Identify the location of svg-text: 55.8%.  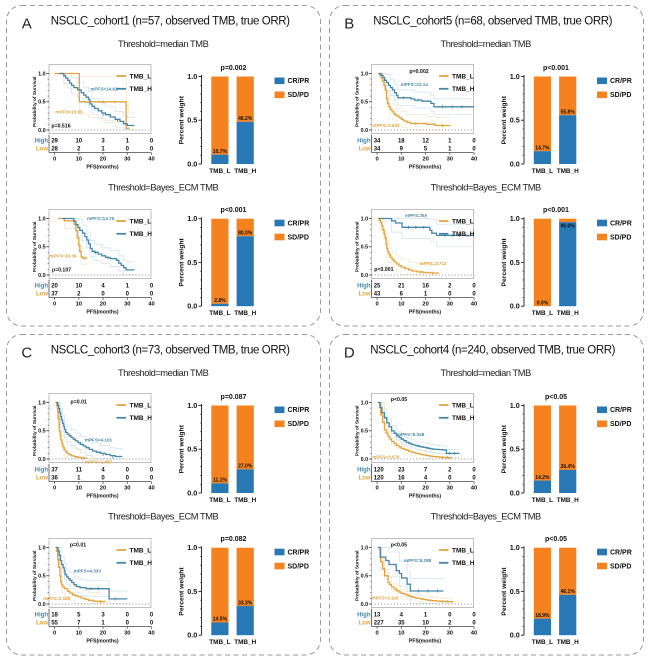
(568, 112).